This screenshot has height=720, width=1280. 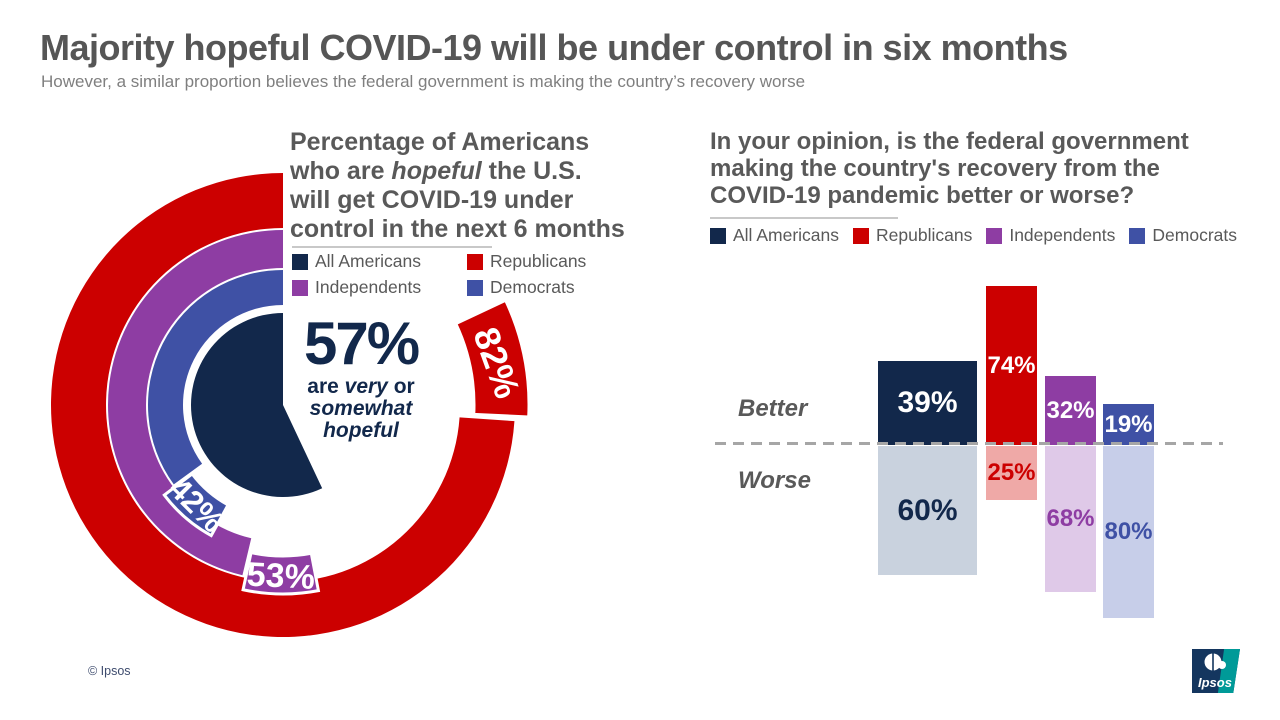 I want to click on text-line: will get COVID-19 under, so click(x=432, y=200).